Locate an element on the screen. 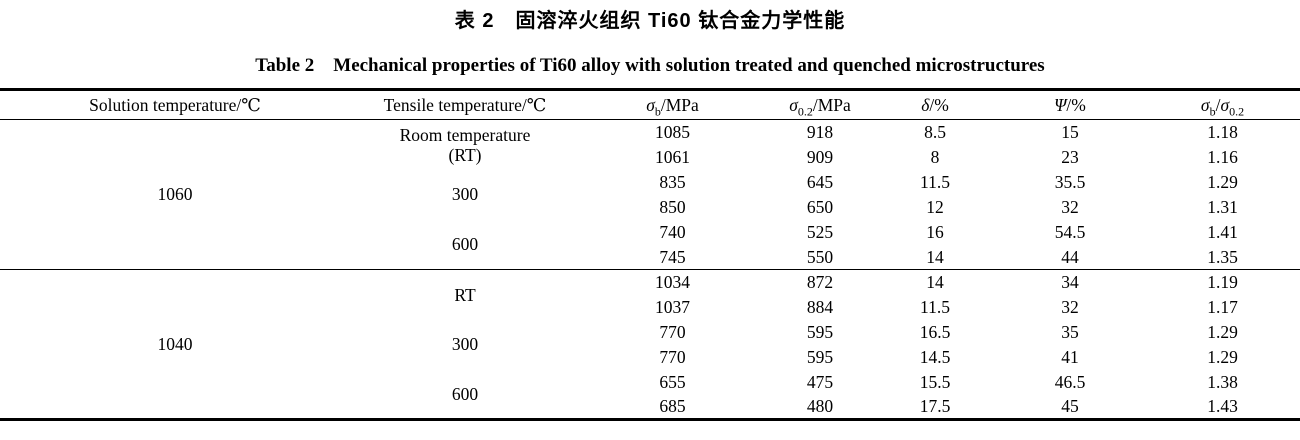  cell-sigma-b: 1061 is located at coordinates (672, 156).